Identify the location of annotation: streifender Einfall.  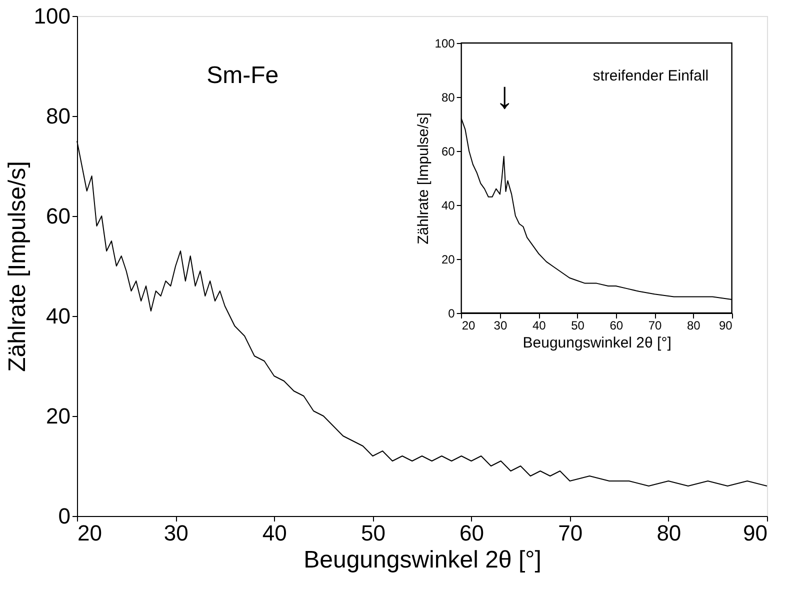
(650, 75).